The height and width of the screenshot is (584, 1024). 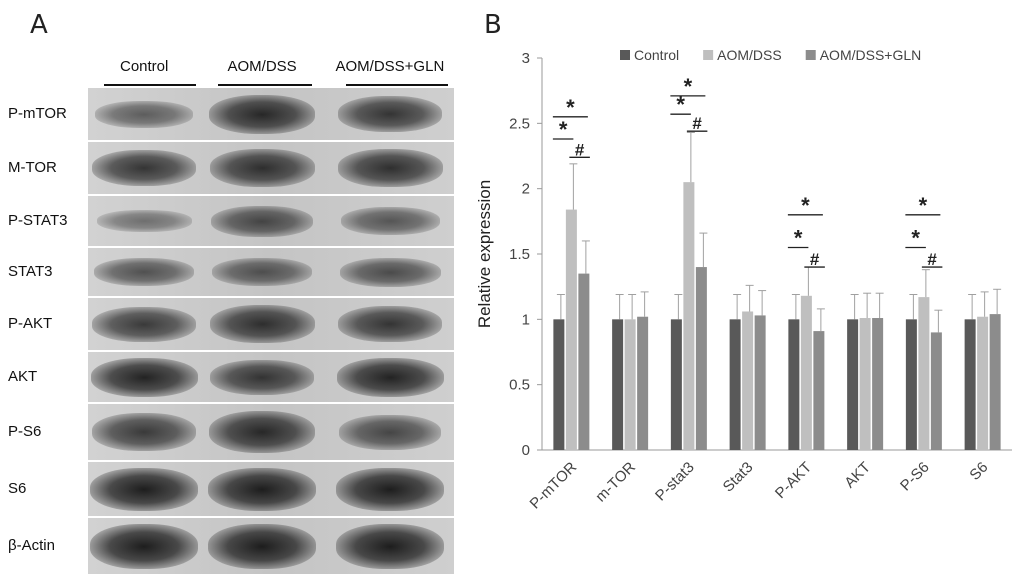 What do you see at coordinates (526, 58) in the screenshot?
I see `y-tick-label: 3` at bounding box center [526, 58].